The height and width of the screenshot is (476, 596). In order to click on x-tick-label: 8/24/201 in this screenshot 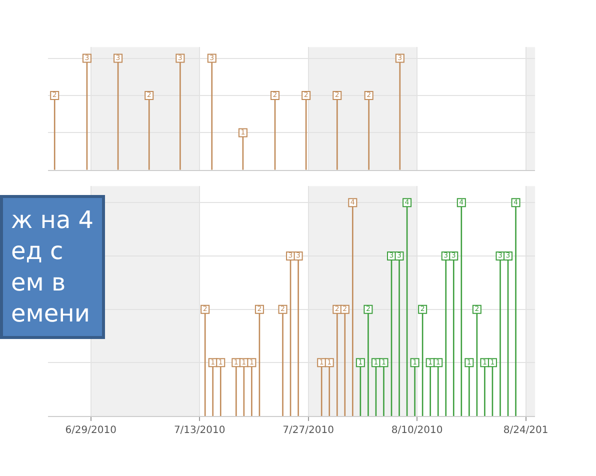, I will do `click(525, 430)`.